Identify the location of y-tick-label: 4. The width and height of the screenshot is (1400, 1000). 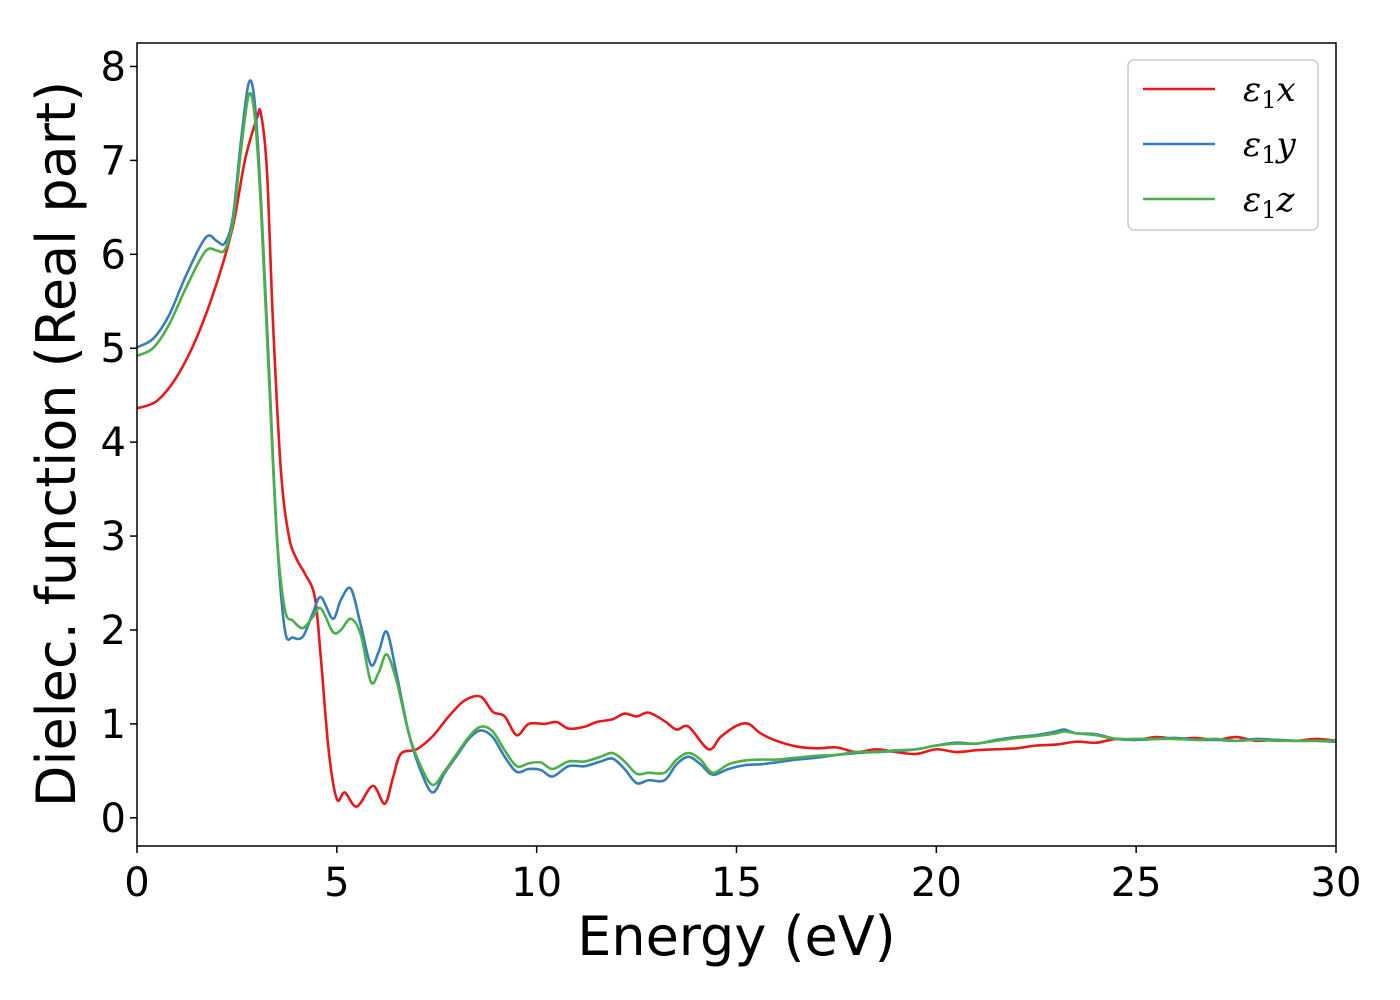
(113, 443).